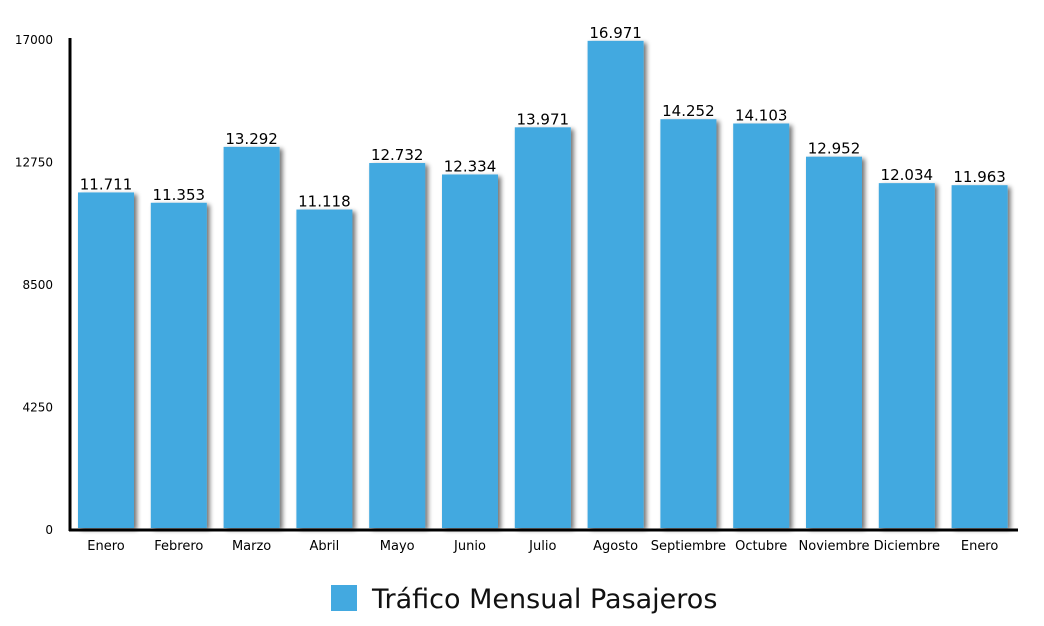 The height and width of the screenshot is (626, 1044). What do you see at coordinates (834, 149) in the screenshot?
I see `data-label: 12.952` at bounding box center [834, 149].